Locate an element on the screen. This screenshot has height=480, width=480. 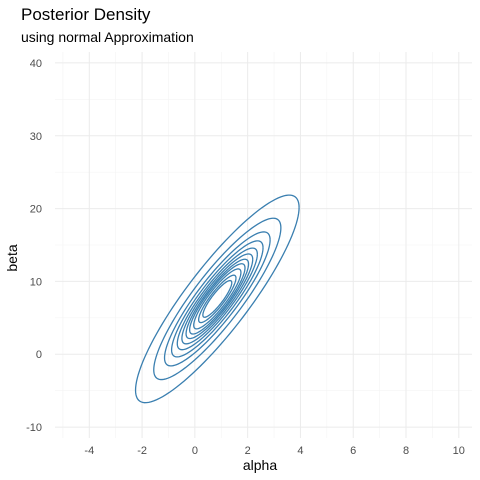
y-axis-label: beta is located at coordinates (12, 257).